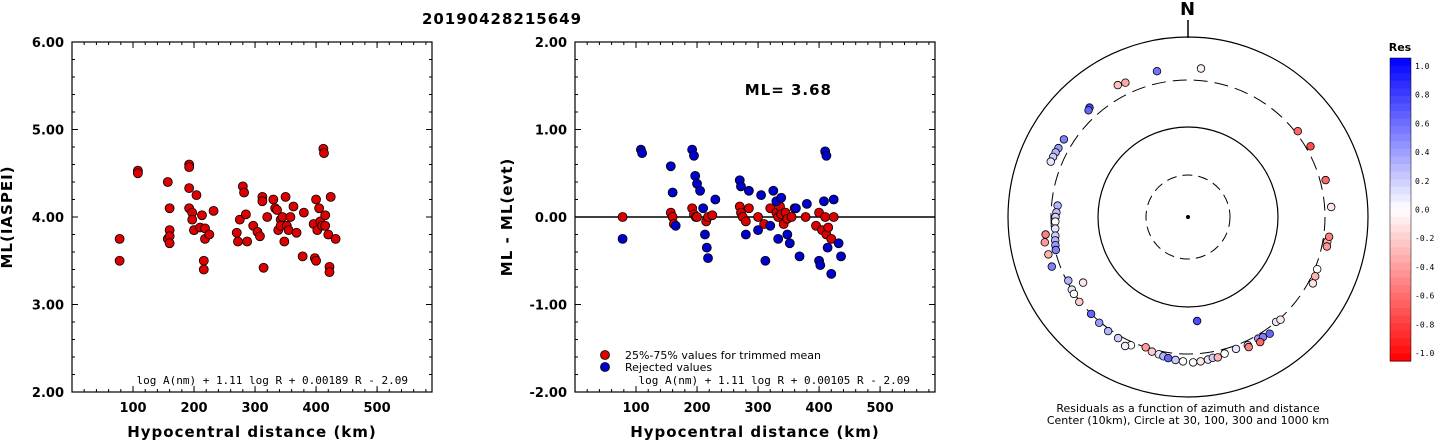 This screenshot has width=1437, height=441. I want to click on y-axis-label: ML - ML(evt), so click(507, 217).